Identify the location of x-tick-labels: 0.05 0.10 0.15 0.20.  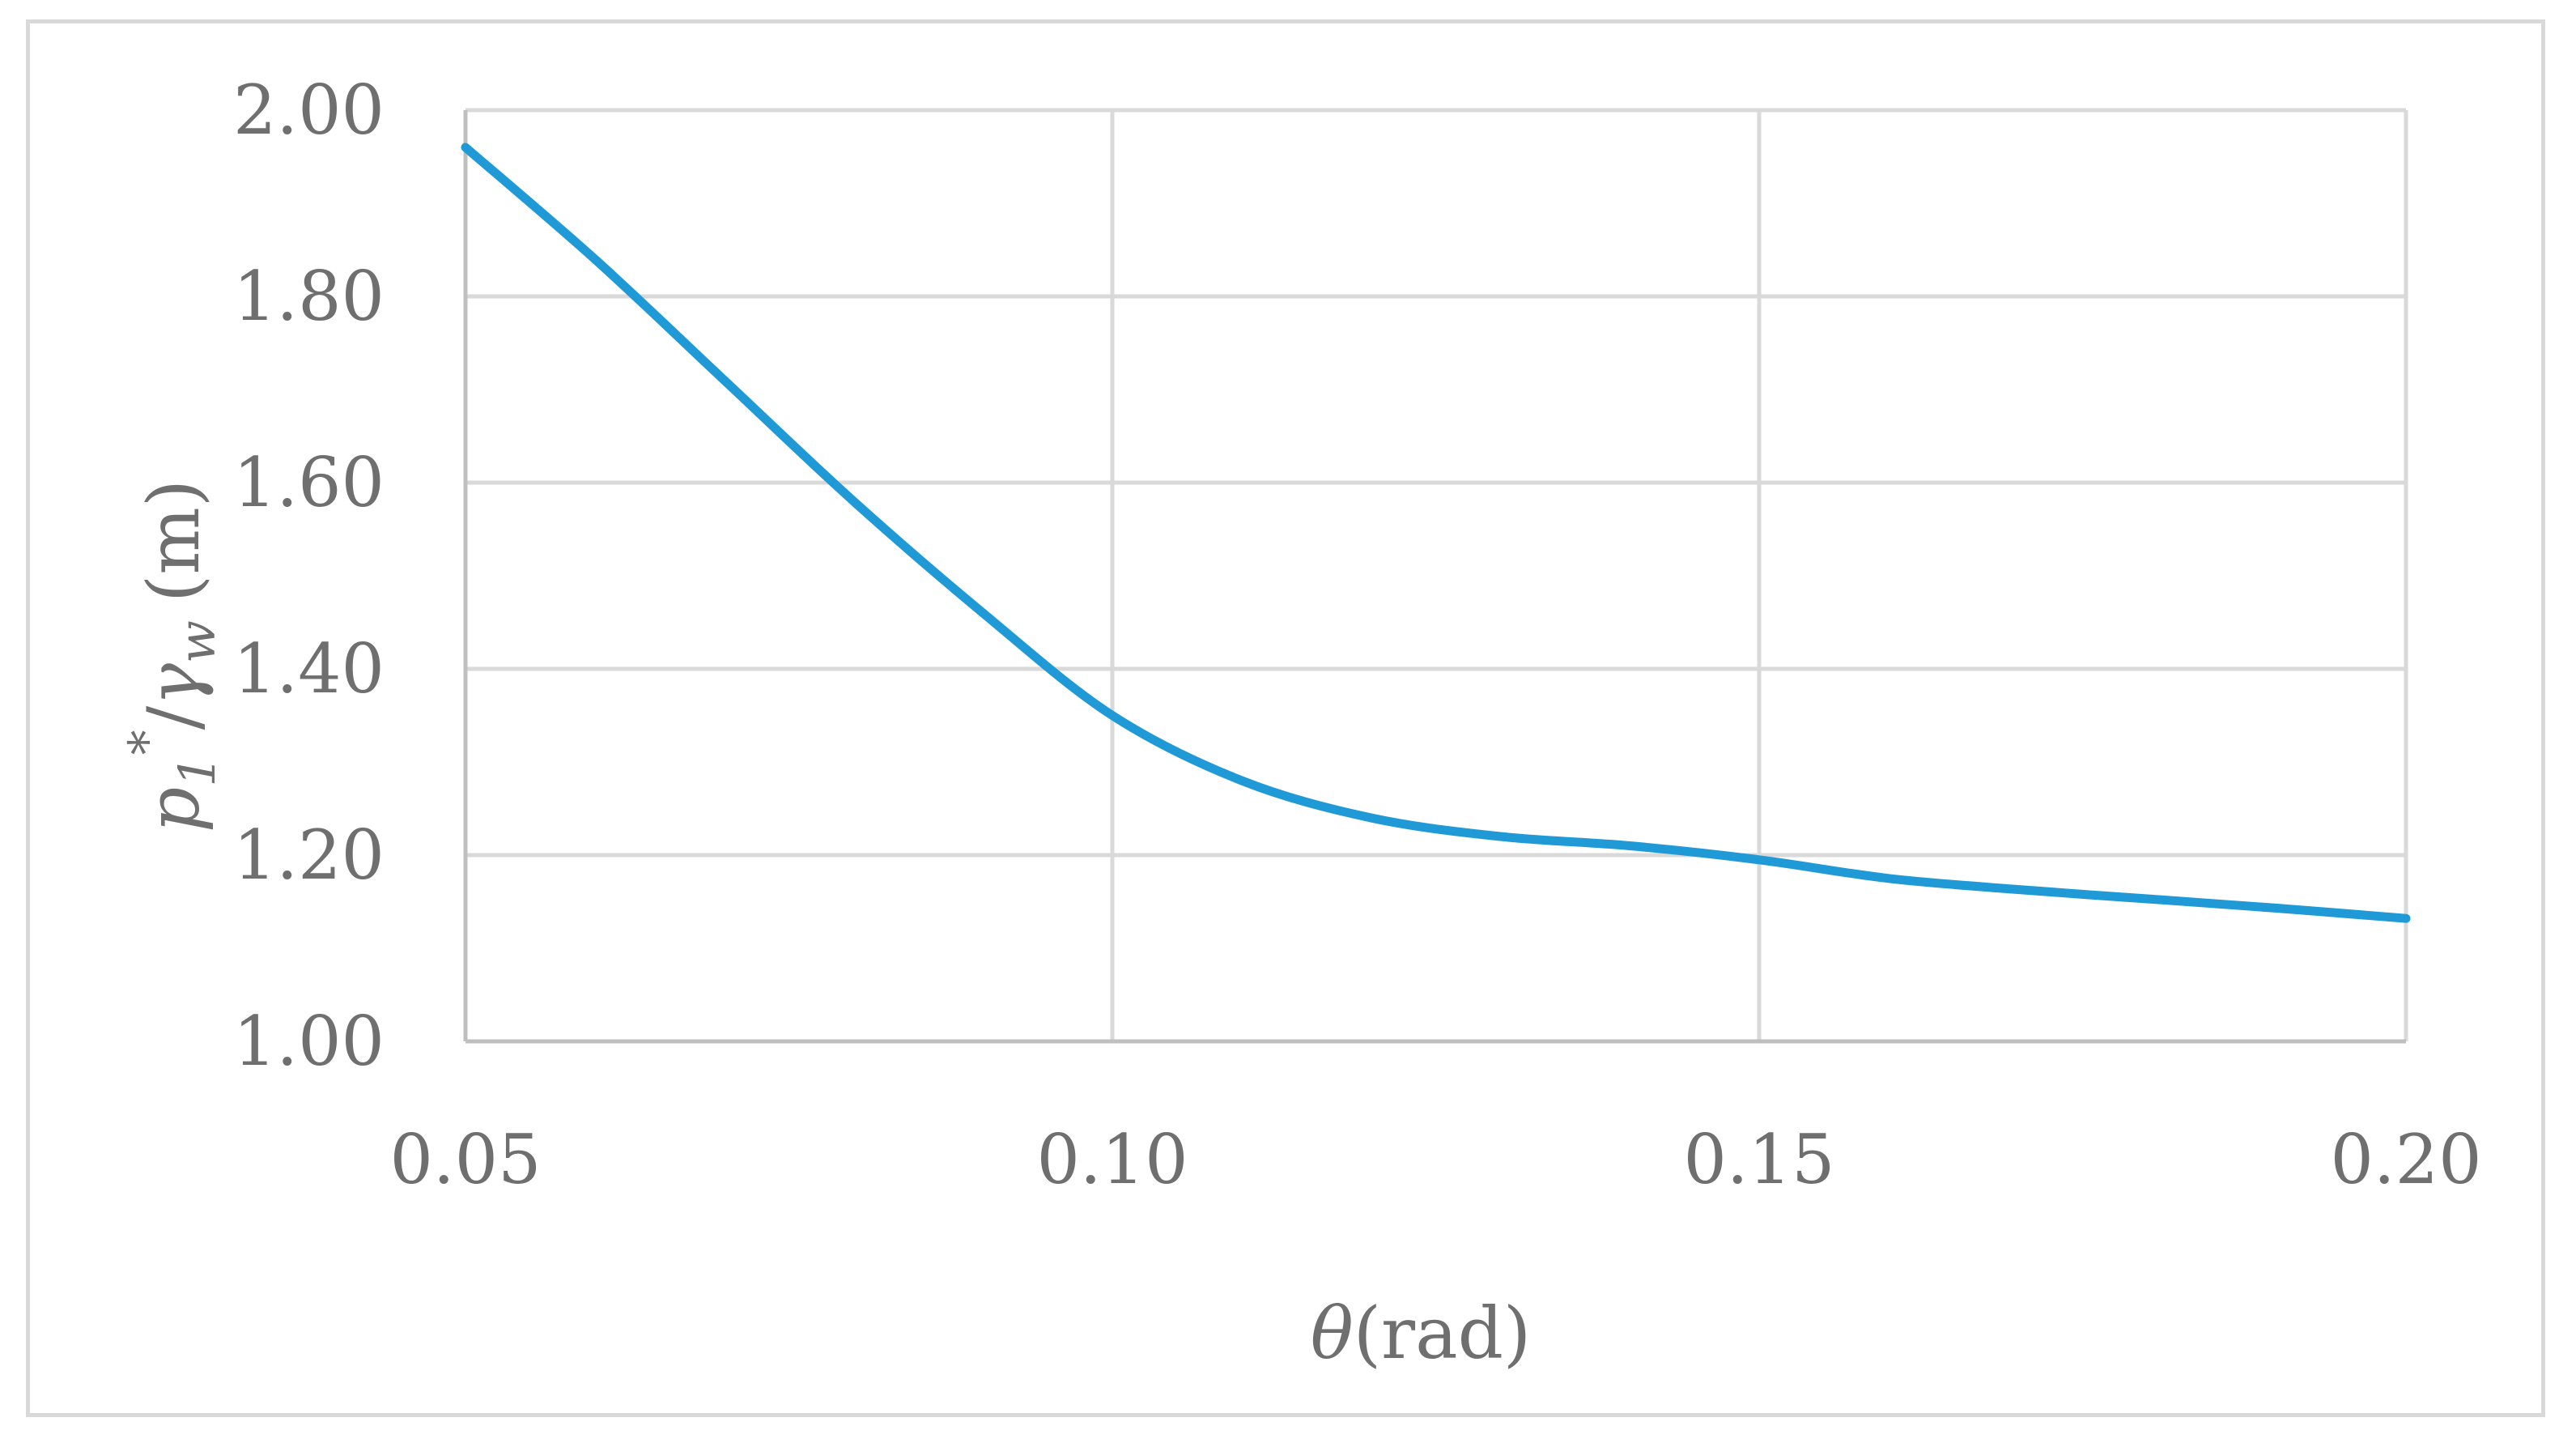
(1435, 1159).